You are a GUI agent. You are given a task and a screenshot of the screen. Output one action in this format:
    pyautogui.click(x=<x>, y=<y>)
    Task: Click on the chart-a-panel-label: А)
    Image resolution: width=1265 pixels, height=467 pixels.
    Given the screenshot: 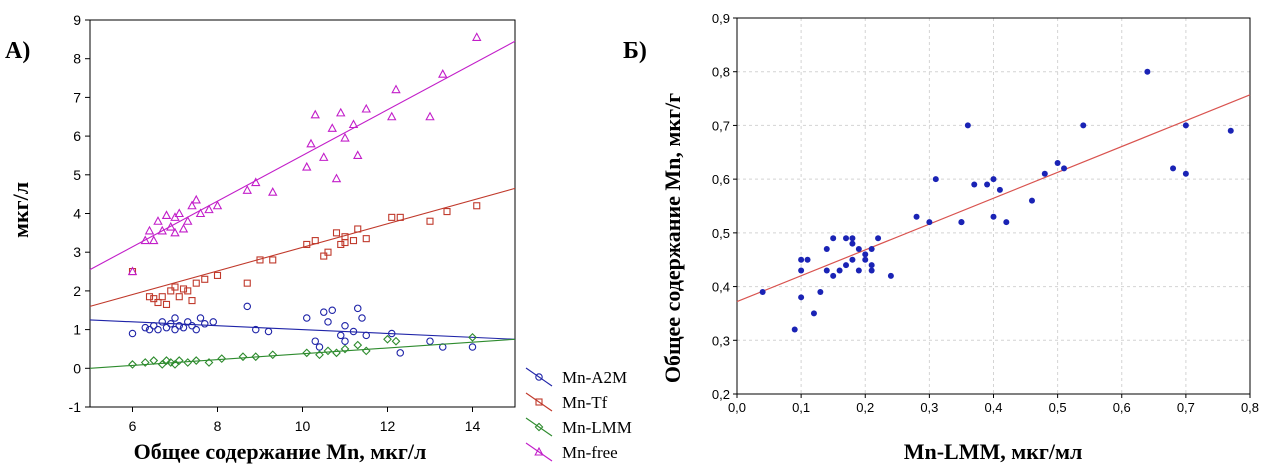 What is the action you would take?
    pyautogui.click(x=17, y=51)
    